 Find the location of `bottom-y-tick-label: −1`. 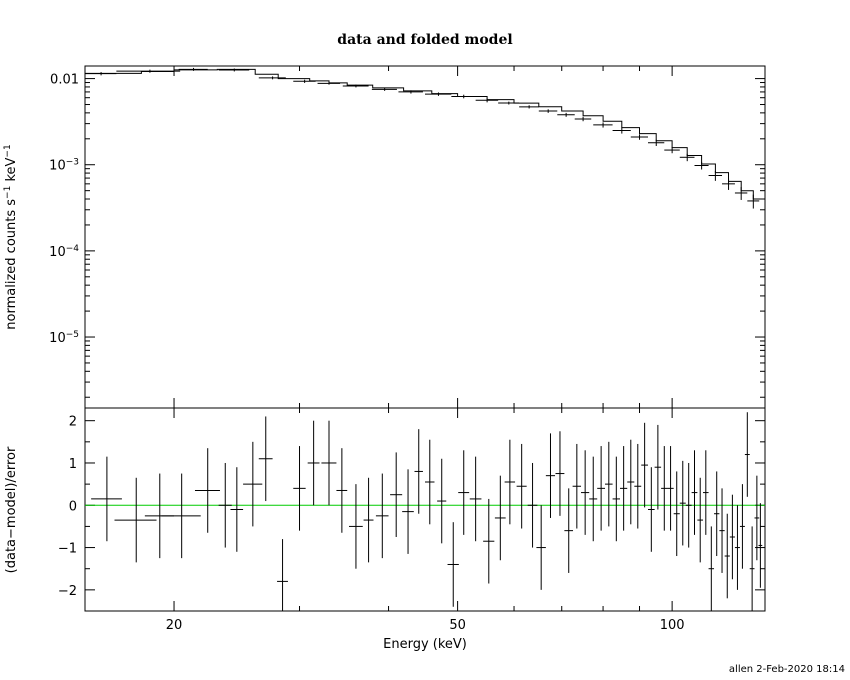

bottom-y-tick-label: −1 is located at coordinates (67, 549).